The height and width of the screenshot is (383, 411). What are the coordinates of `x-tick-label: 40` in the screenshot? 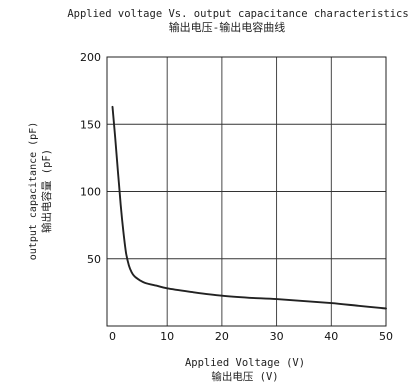 It's located at (331, 336).